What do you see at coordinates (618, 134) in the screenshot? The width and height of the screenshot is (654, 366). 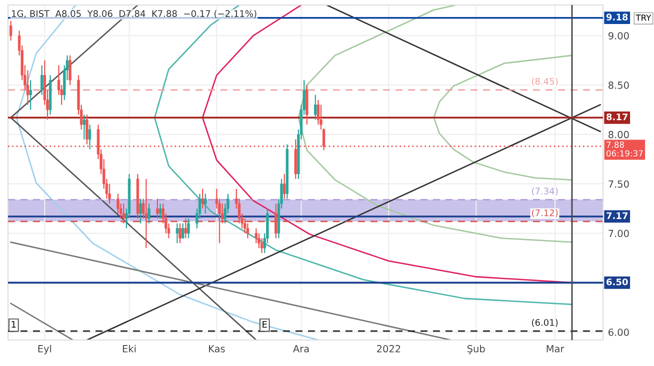 I see `y-tick-label: 8.00` at bounding box center [618, 134].